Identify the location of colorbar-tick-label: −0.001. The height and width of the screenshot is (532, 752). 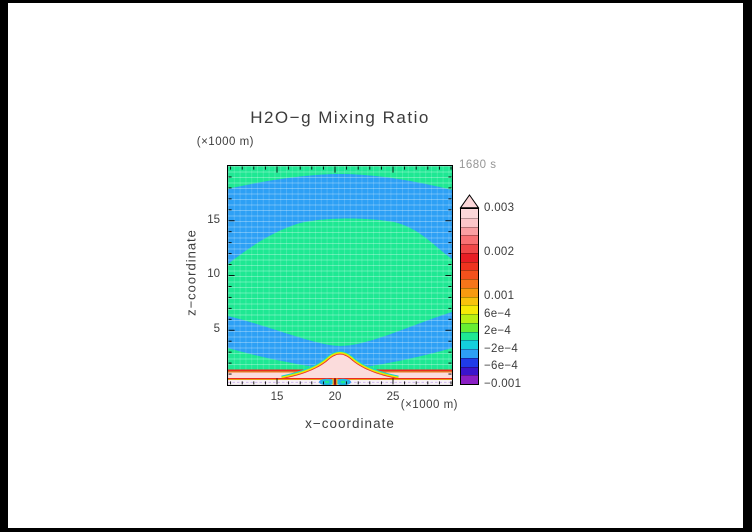
(503, 384).